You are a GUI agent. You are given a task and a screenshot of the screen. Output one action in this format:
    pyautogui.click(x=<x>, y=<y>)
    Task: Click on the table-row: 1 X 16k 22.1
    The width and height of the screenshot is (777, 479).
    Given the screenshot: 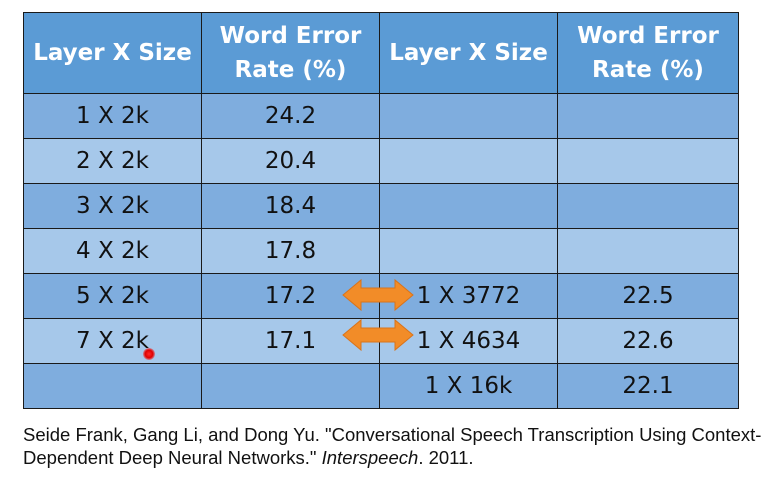 What is the action you would take?
    pyautogui.click(x=381, y=386)
    